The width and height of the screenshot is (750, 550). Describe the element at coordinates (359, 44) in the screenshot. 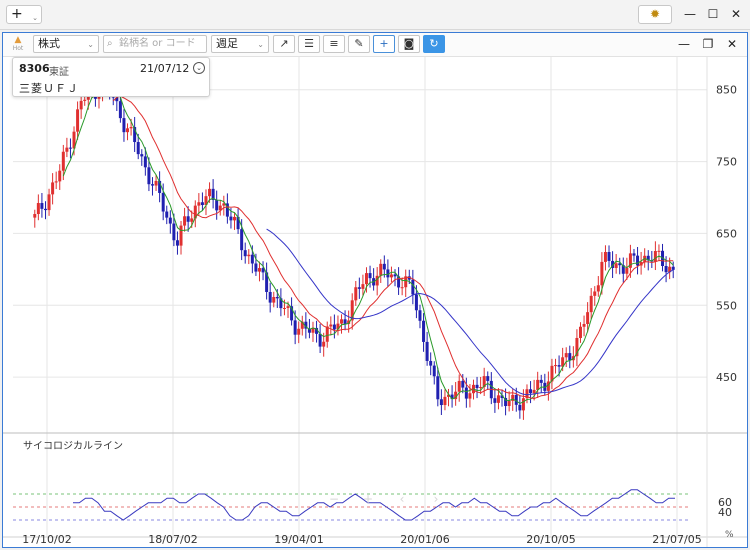

I see `pen-tool-button: ✎` at that location.